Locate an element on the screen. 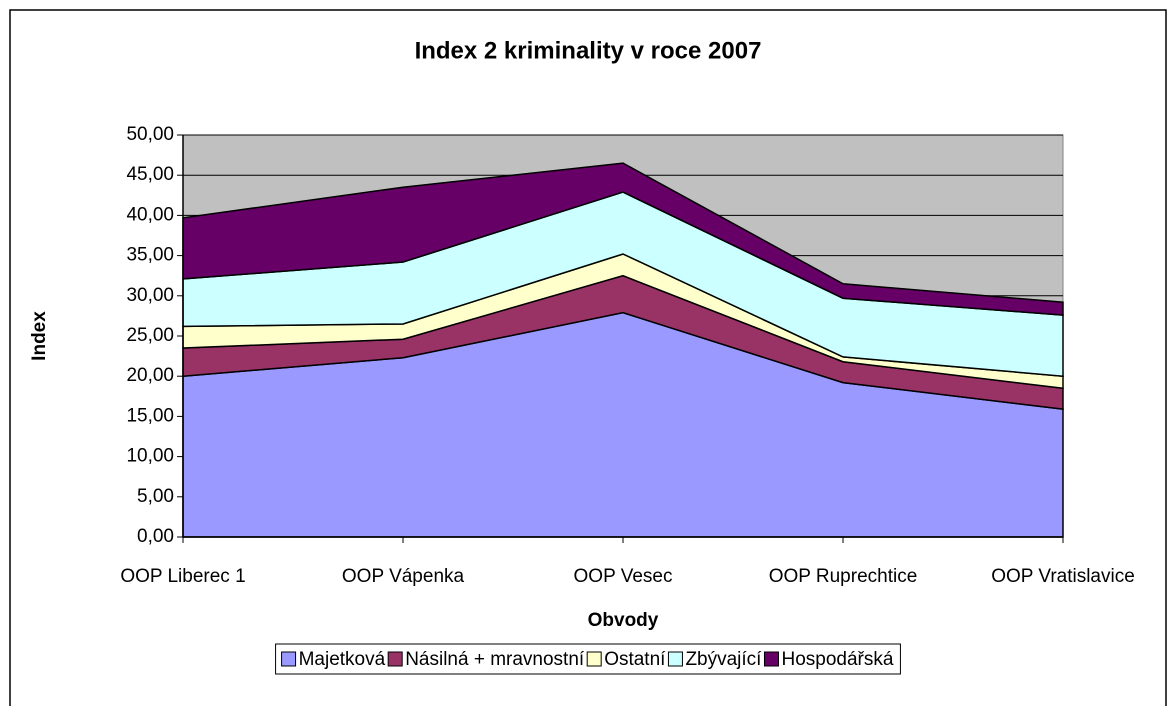 The height and width of the screenshot is (706, 1176). chart-title: Index 2 kriminality v roce 2007 is located at coordinates (588, 50).